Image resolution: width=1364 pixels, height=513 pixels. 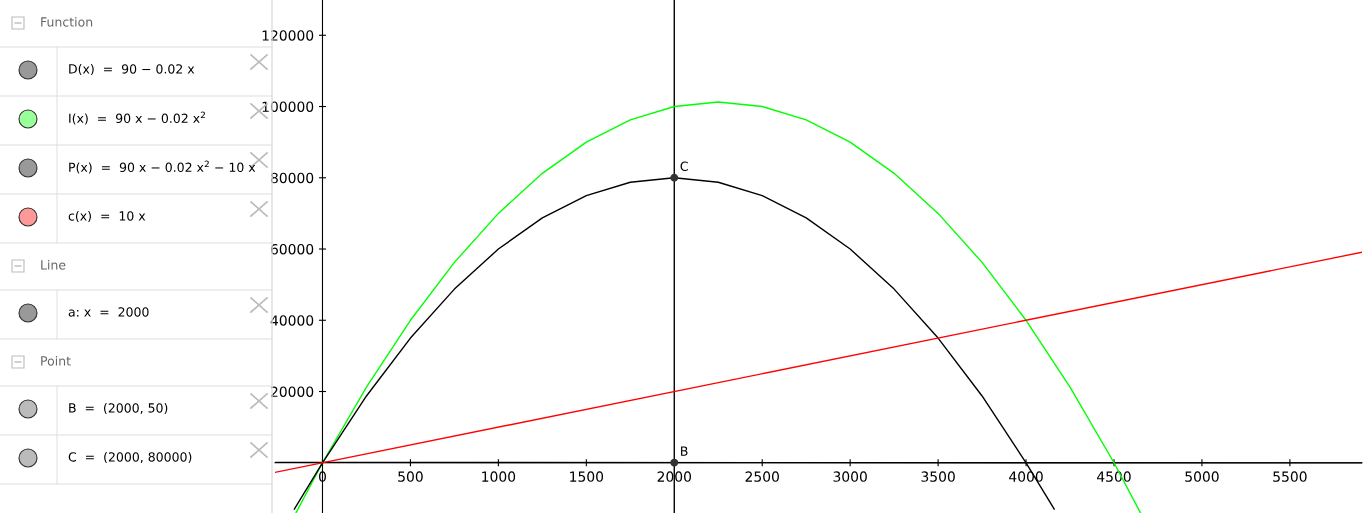 What do you see at coordinates (132, 69) in the screenshot?
I see `text: D(x) = 90 − 0.02 x` at bounding box center [132, 69].